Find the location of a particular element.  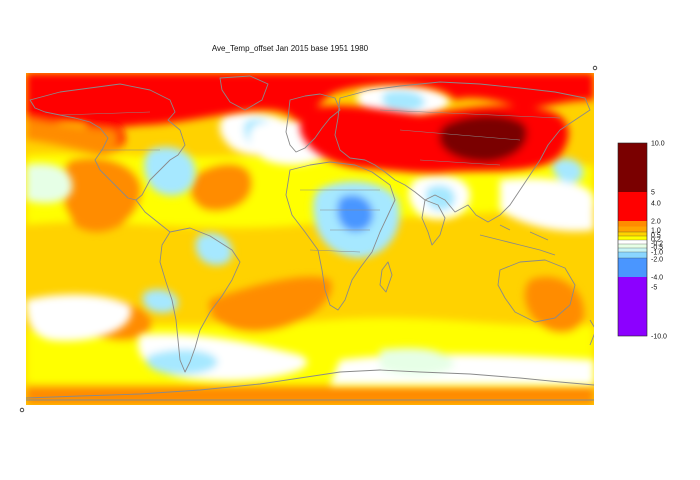

australia-outline is located at coordinates (536, 291).